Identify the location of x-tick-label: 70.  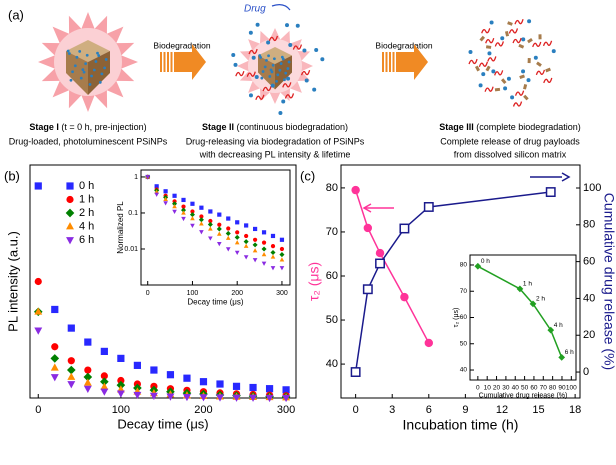
(544, 388).